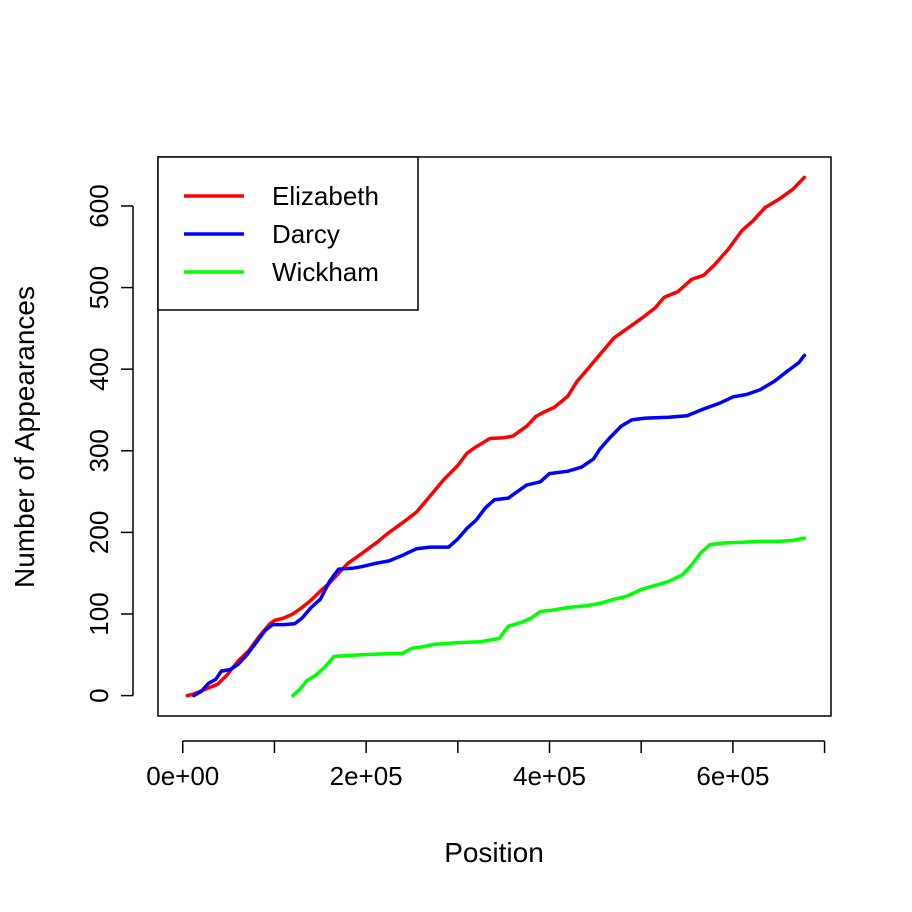 Image resolution: width=912 pixels, height=912 pixels. What do you see at coordinates (549, 617) in the screenshot?
I see `series-line-wickham` at bounding box center [549, 617].